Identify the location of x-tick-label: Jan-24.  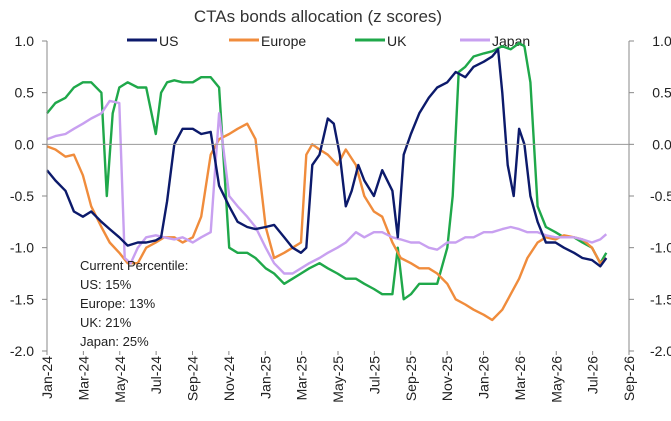
(47, 377).